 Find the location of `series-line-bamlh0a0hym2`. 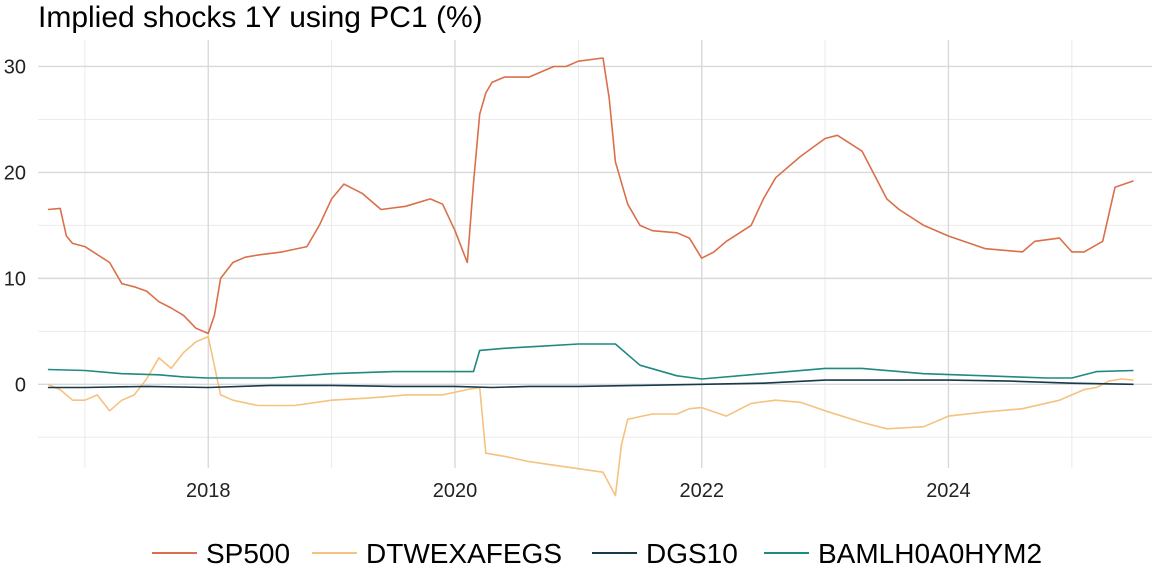

series-line-bamlh0a0hym2 is located at coordinates (590, 361).